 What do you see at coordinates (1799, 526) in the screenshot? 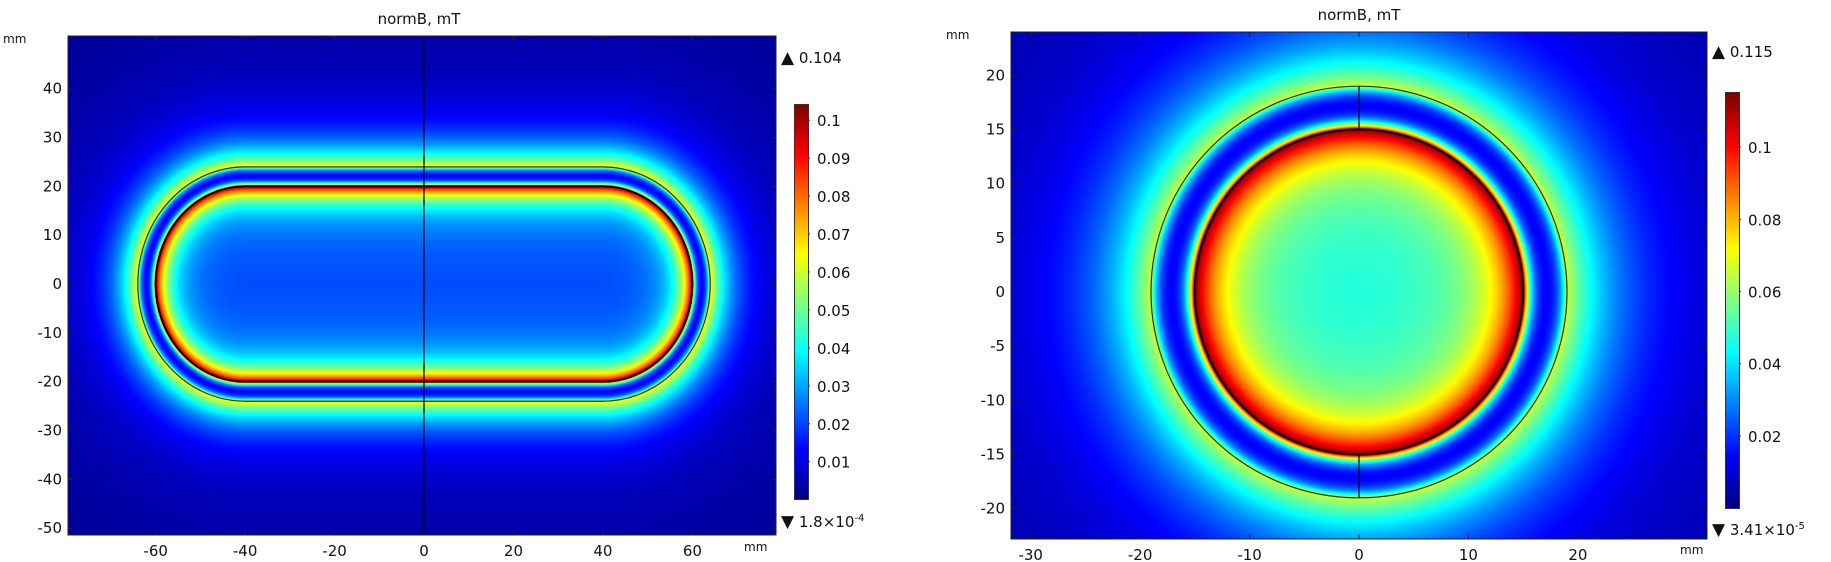
I see `colorbar-min-exponent: -5` at bounding box center [1799, 526].